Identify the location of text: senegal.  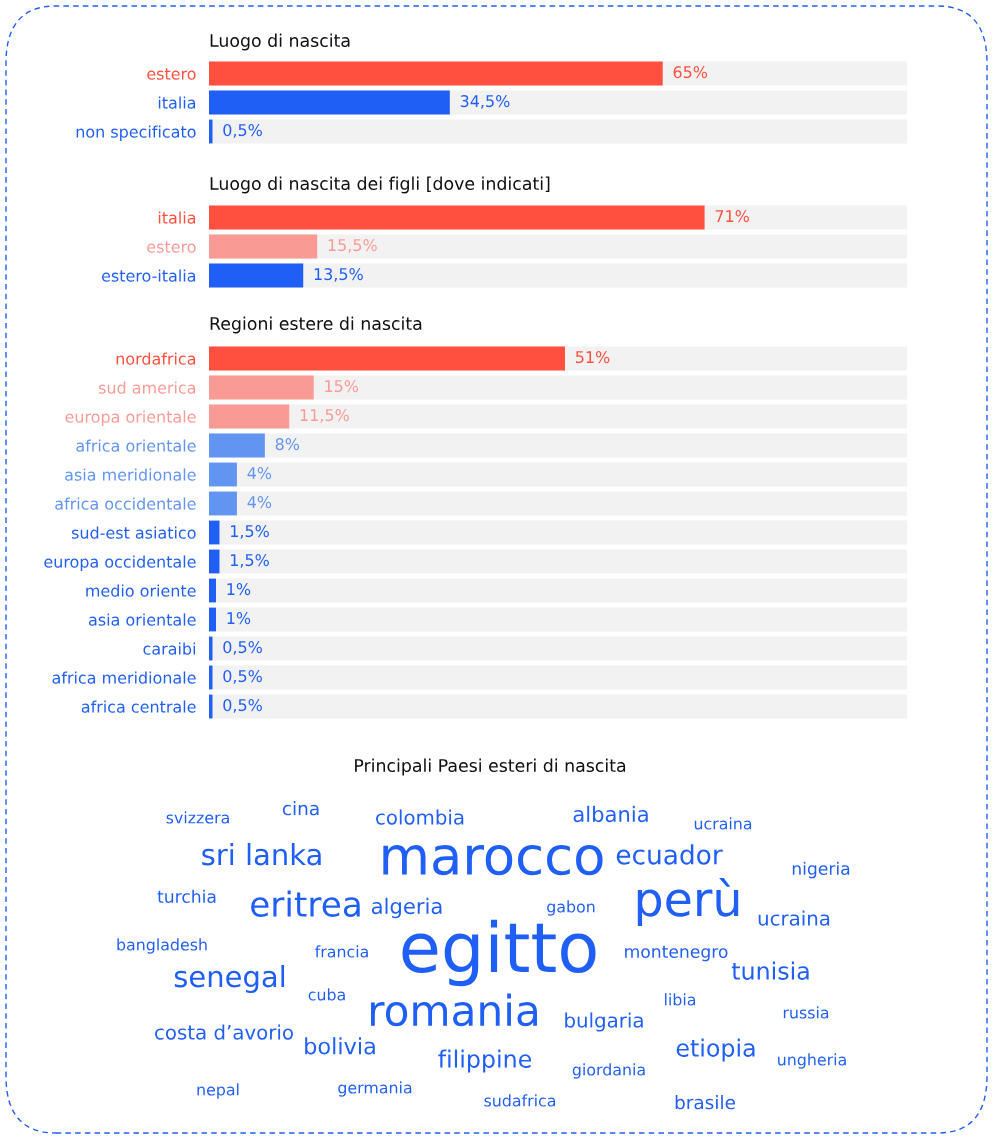
(229, 979).